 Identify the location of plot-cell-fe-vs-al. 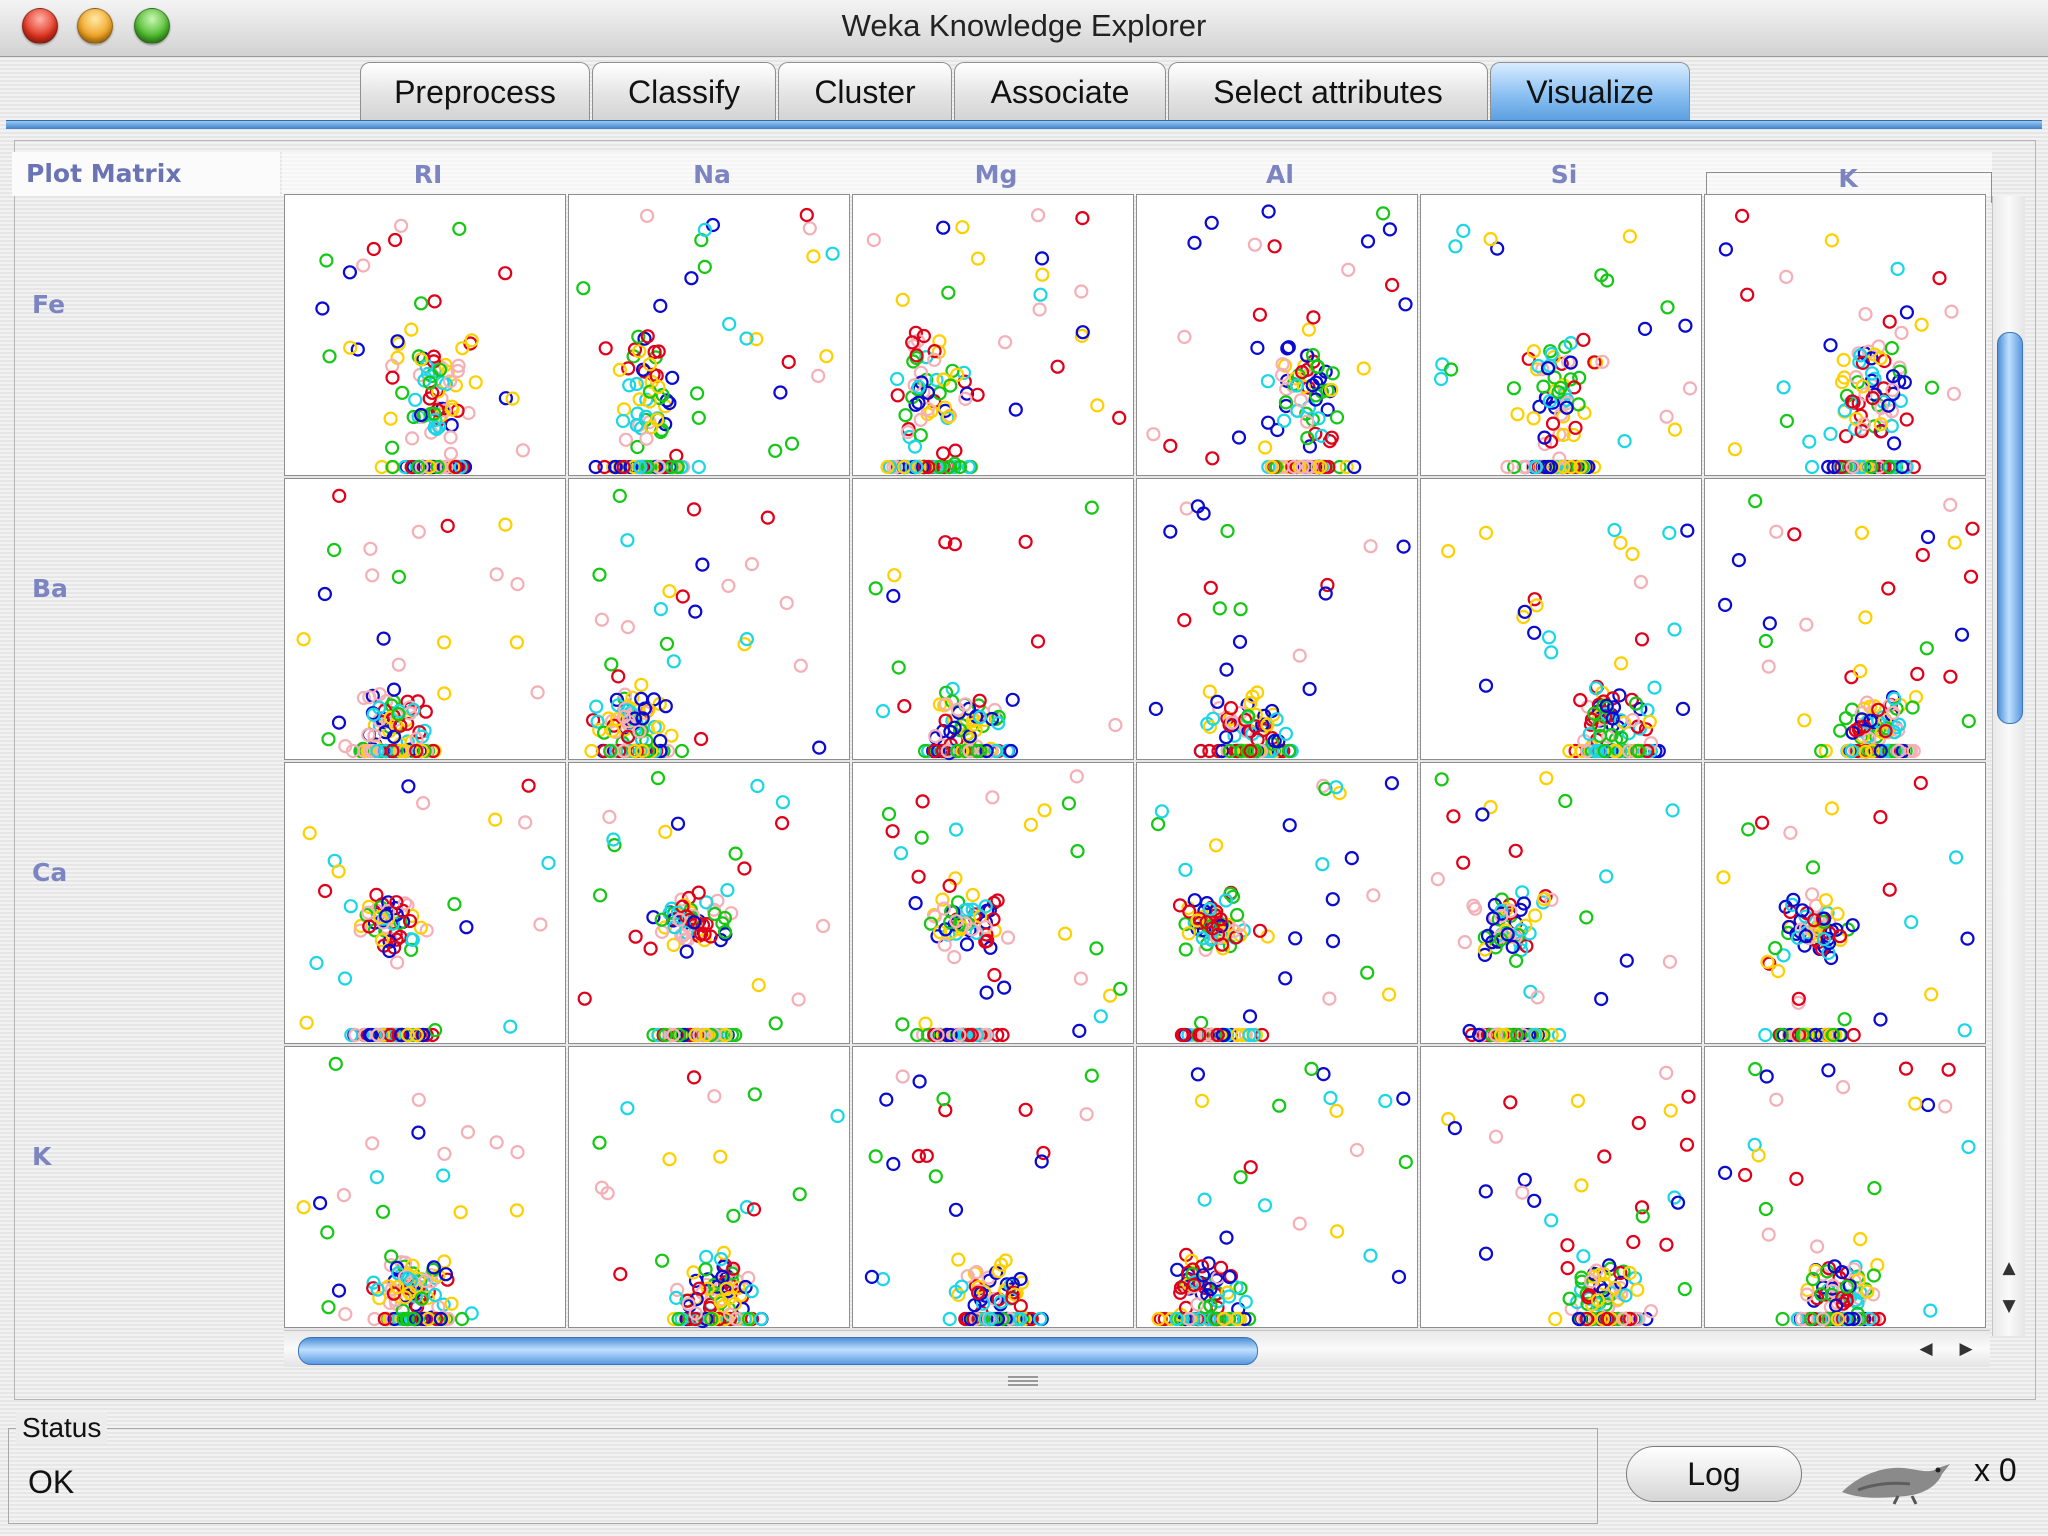
(1277, 335).